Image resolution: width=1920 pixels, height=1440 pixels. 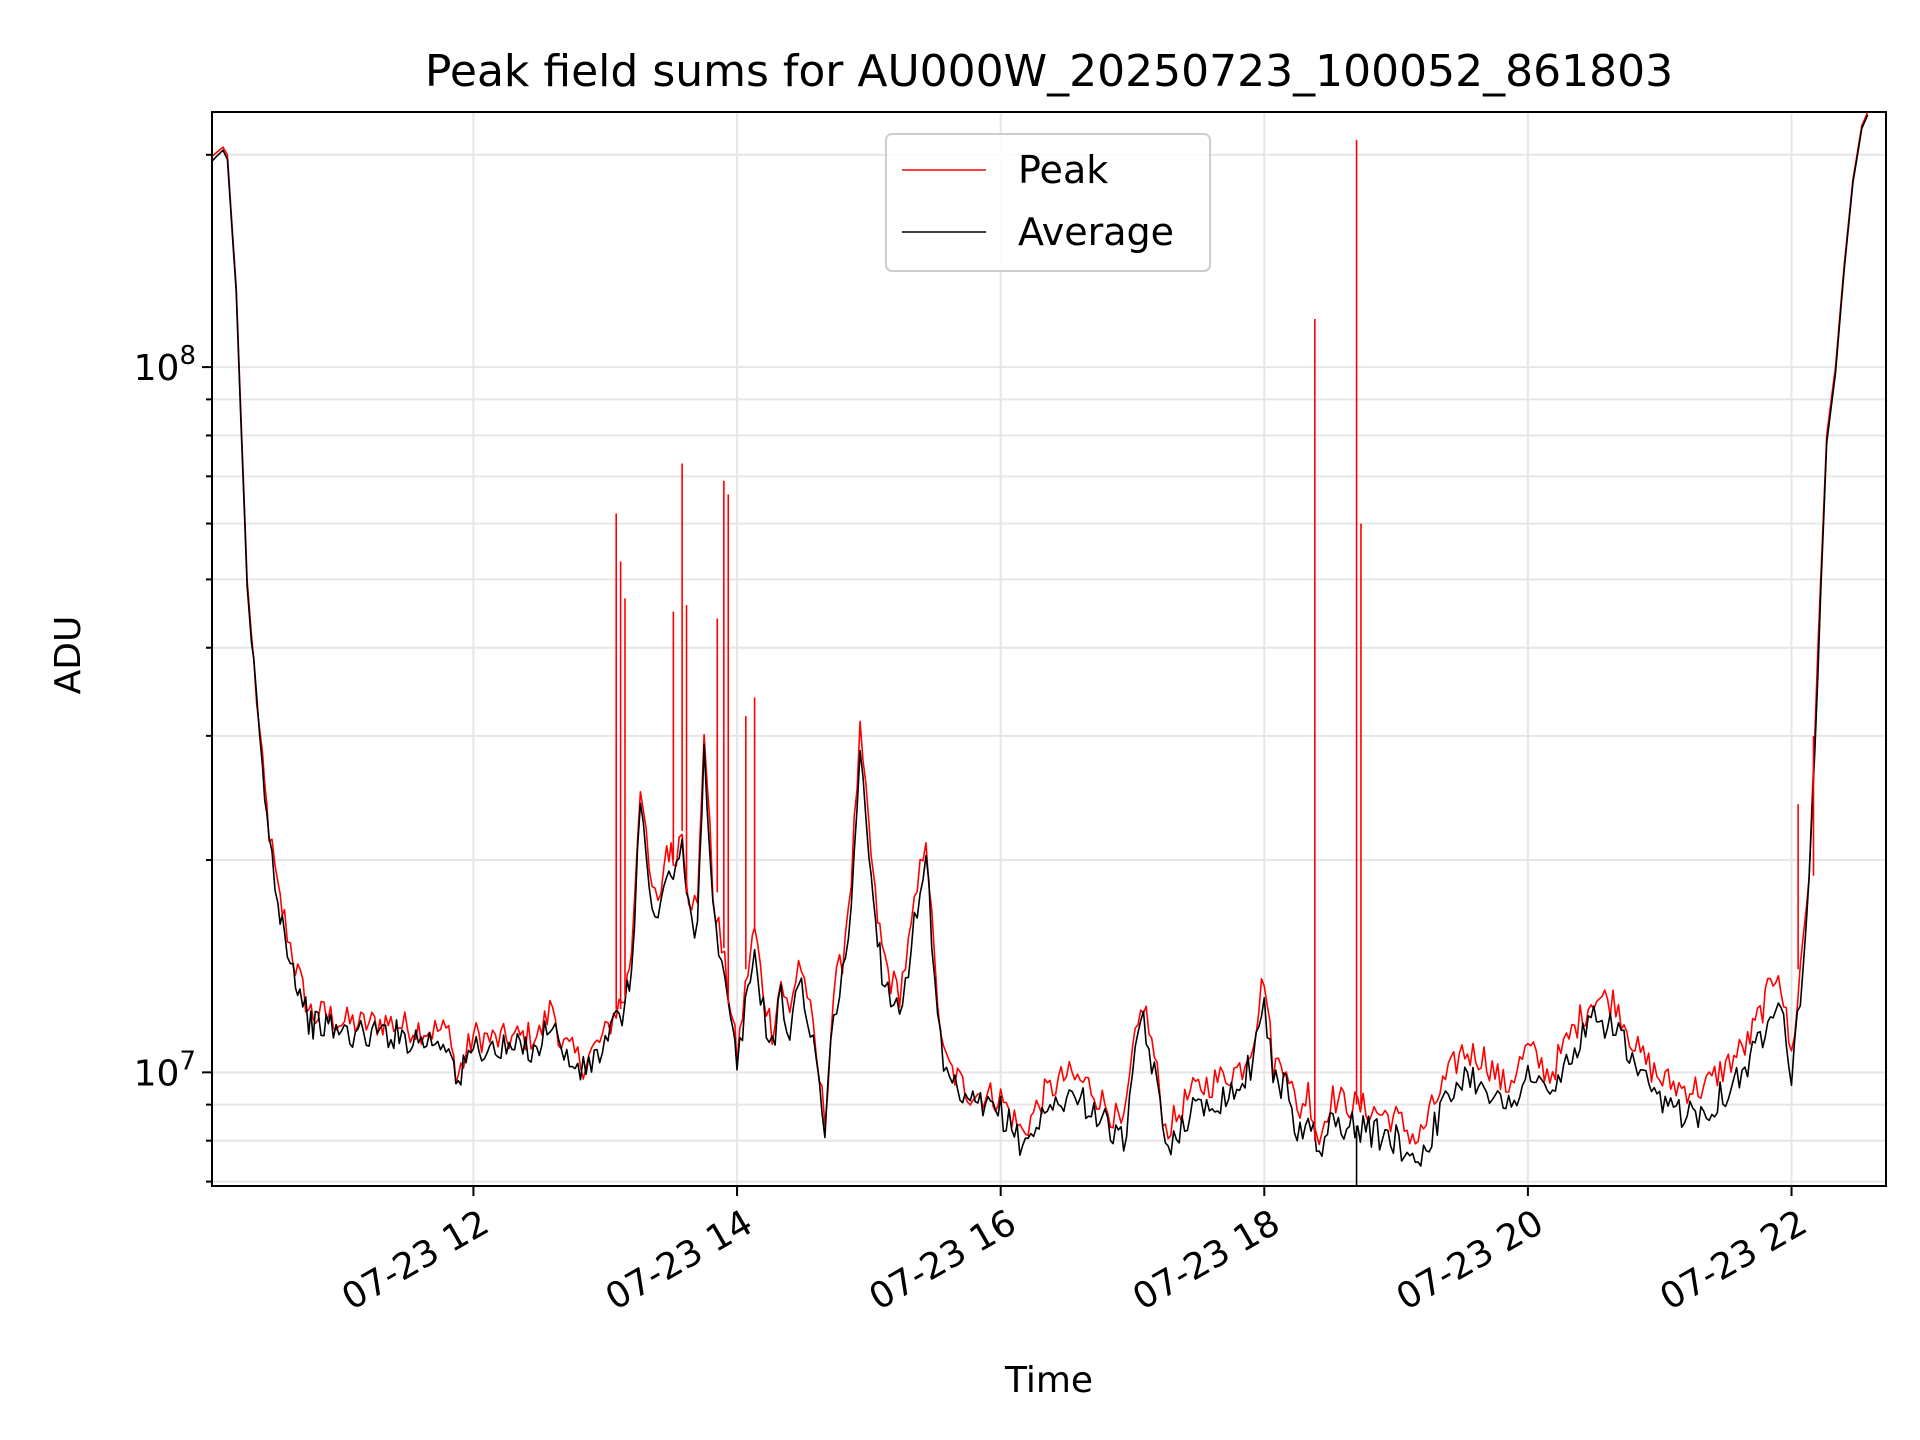 I want to click on y-tick-label: 10⁸, so click(x=165, y=365).